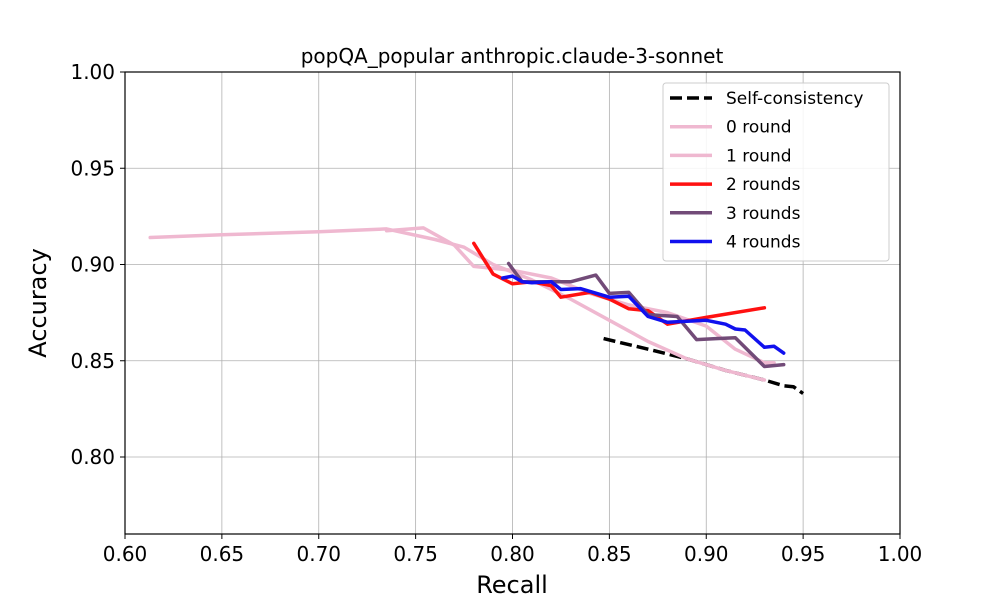 The width and height of the screenshot is (1000, 600). I want to click on x-tick-label: 0.70, so click(318, 554).